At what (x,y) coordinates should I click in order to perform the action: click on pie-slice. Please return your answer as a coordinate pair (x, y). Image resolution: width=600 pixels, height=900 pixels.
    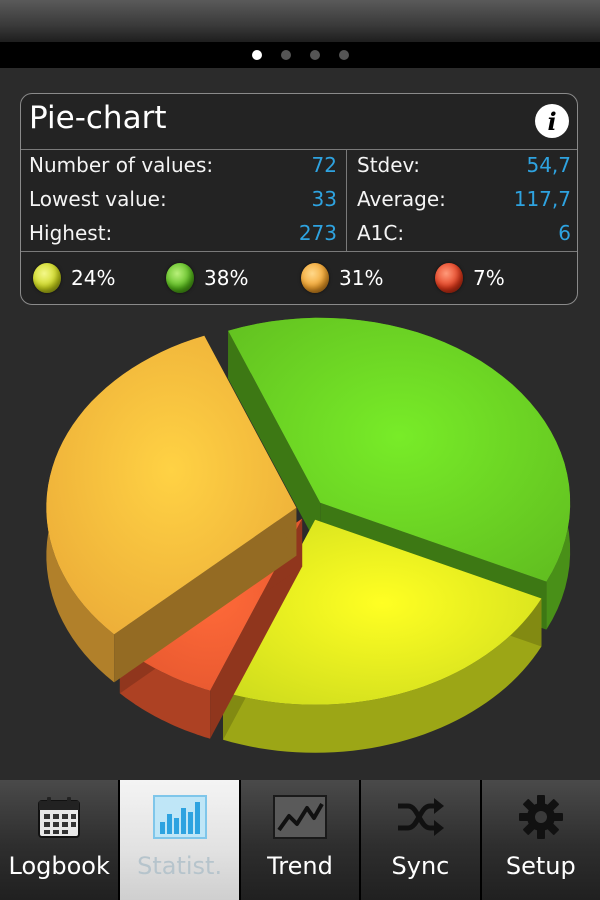
    Looking at the image, I should click on (382, 636).